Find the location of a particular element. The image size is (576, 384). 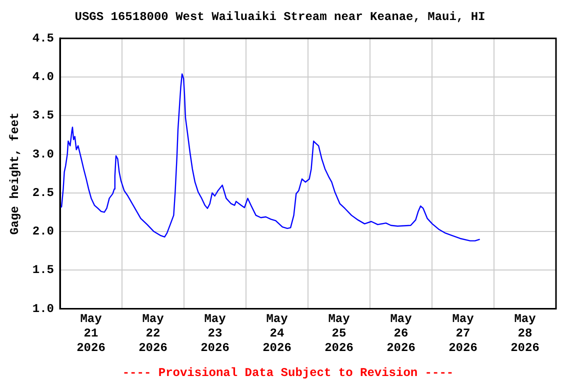

x-tick-label: May 27 2026 is located at coordinates (463, 333).